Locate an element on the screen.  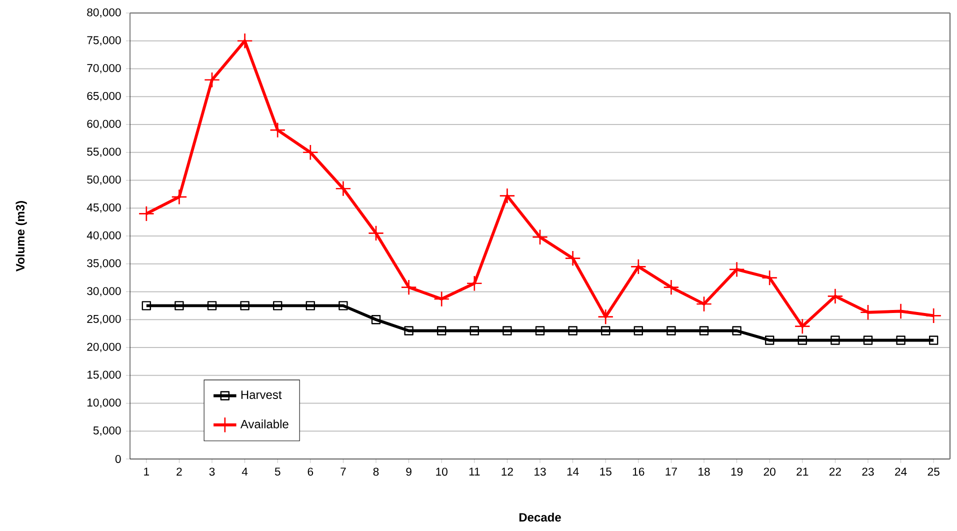
x-tick-label: 23 is located at coordinates (868, 472).